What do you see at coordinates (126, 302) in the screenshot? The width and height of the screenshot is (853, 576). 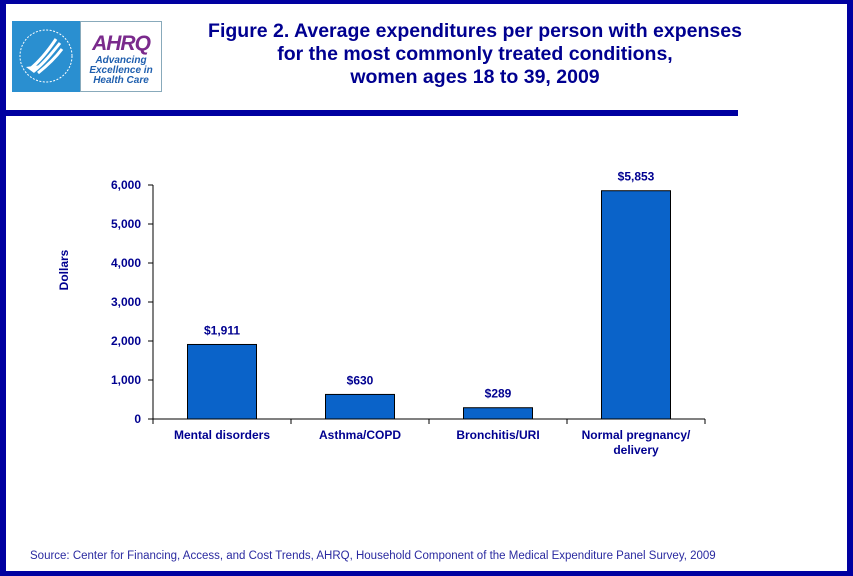 I see `y-tick-label: 3,000` at bounding box center [126, 302].